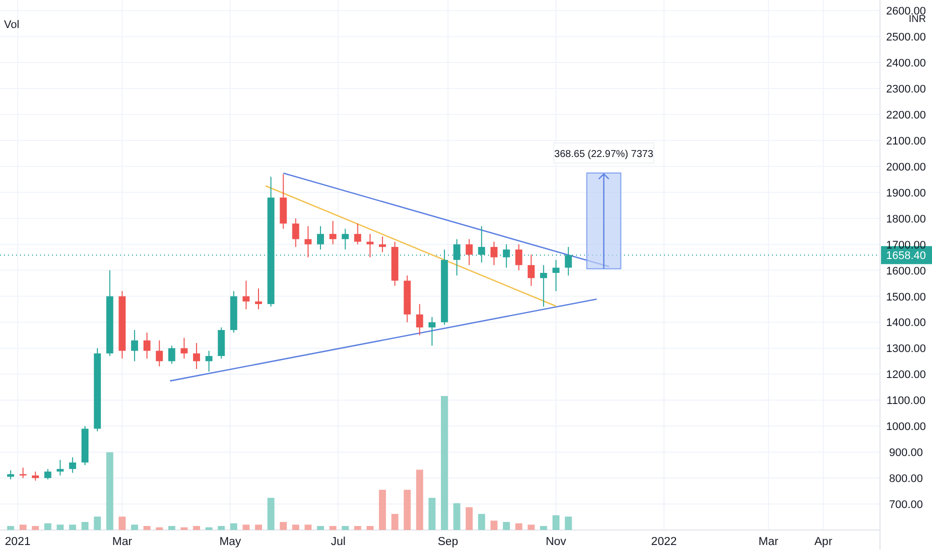 Image resolution: width=932 pixels, height=550 pixels. I want to click on annotation: 368.65 (22.97%) 7373, so click(604, 154).